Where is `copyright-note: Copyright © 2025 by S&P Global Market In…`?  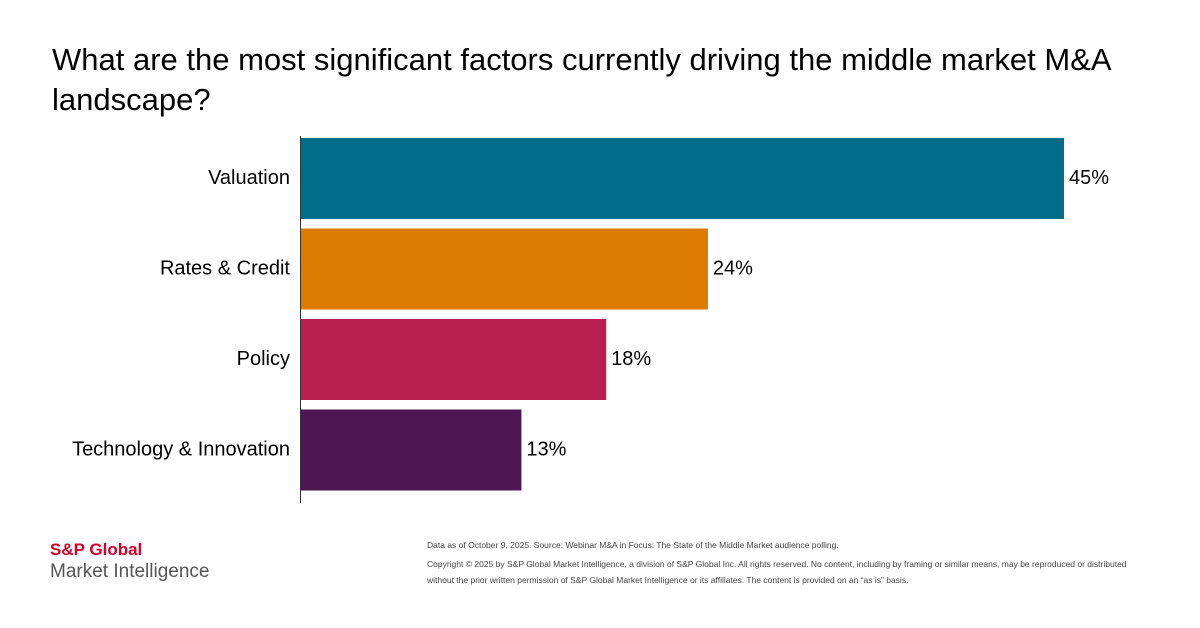
copyright-note: Copyright © 2025 by S&P Global Market In… is located at coordinates (777, 572).